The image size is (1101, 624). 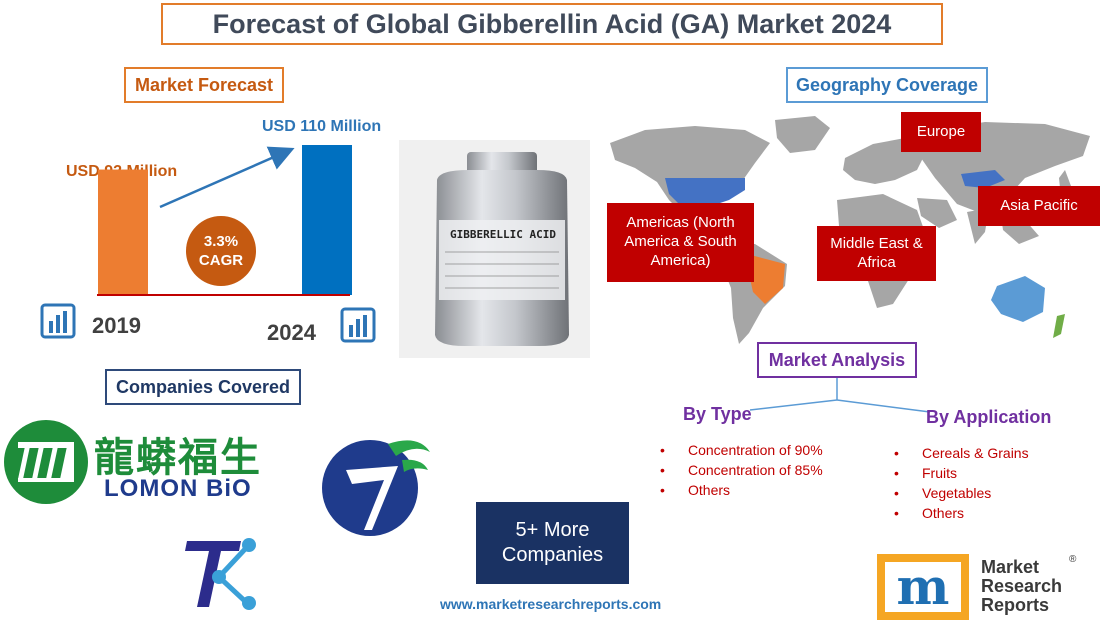 I want to click on cagr-badge: 3.3% CAGR, so click(x=221, y=251).